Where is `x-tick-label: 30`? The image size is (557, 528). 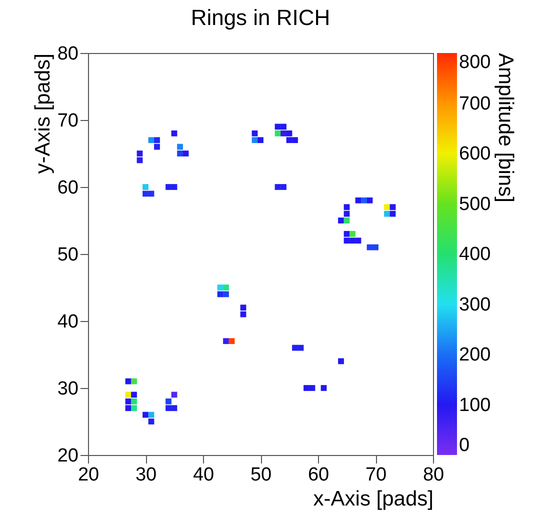
x-tick-label: 30 is located at coordinates (146, 475).